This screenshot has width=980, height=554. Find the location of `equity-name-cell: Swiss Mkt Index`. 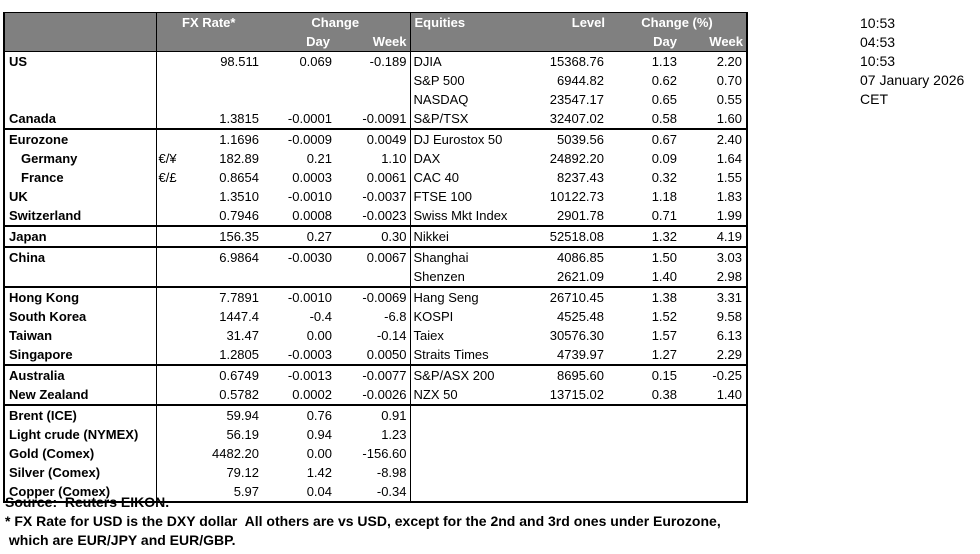

equity-name-cell: Swiss Mkt Index is located at coordinates (460, 215).